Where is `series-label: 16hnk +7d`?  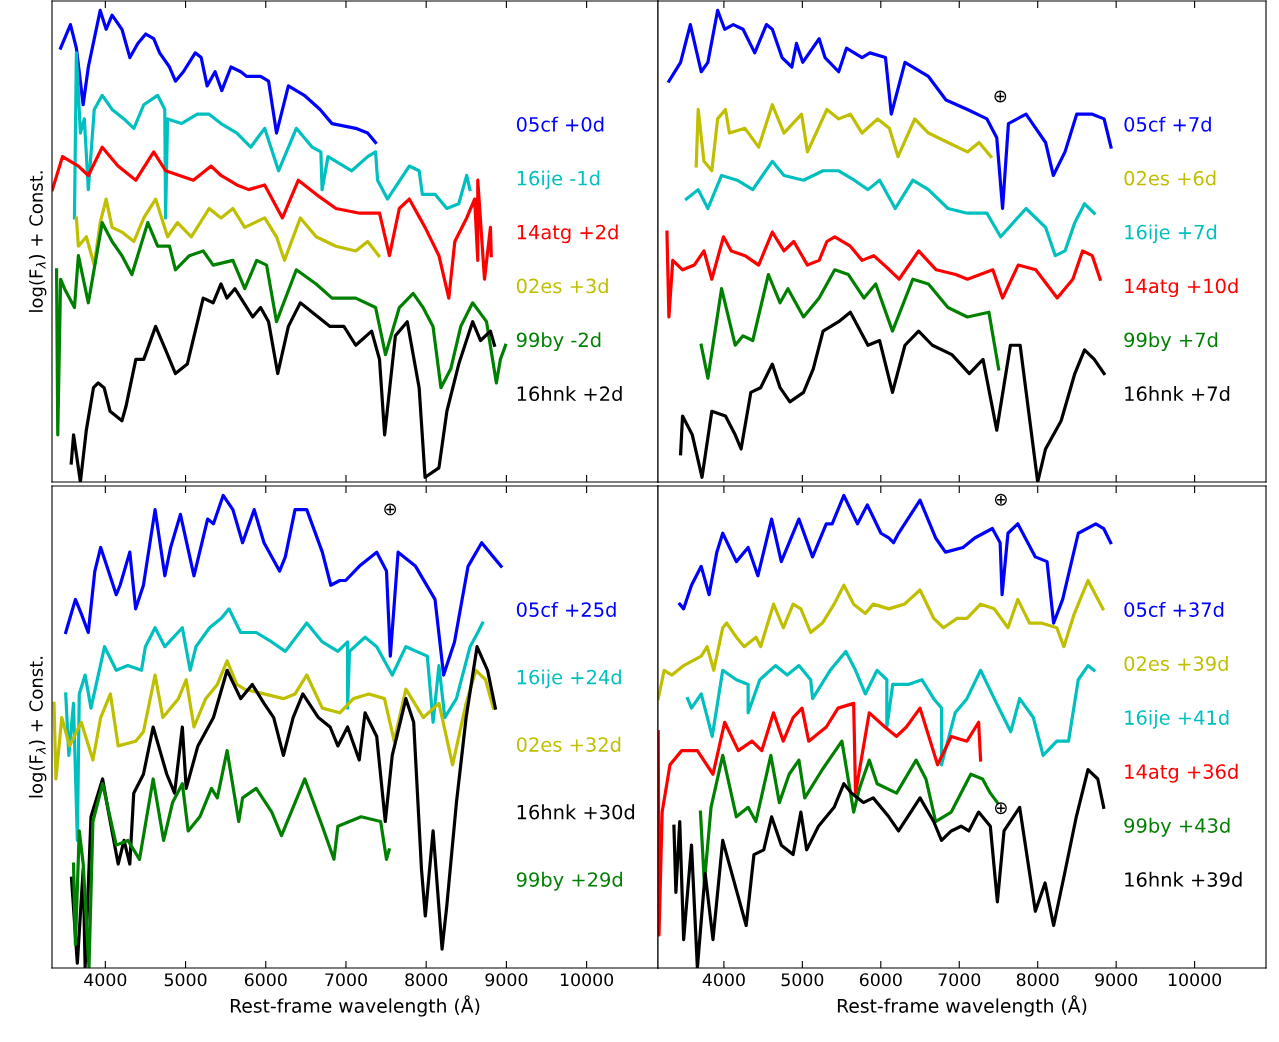
series-label: 16hnk +7d is located at coordinates (1177, 394).